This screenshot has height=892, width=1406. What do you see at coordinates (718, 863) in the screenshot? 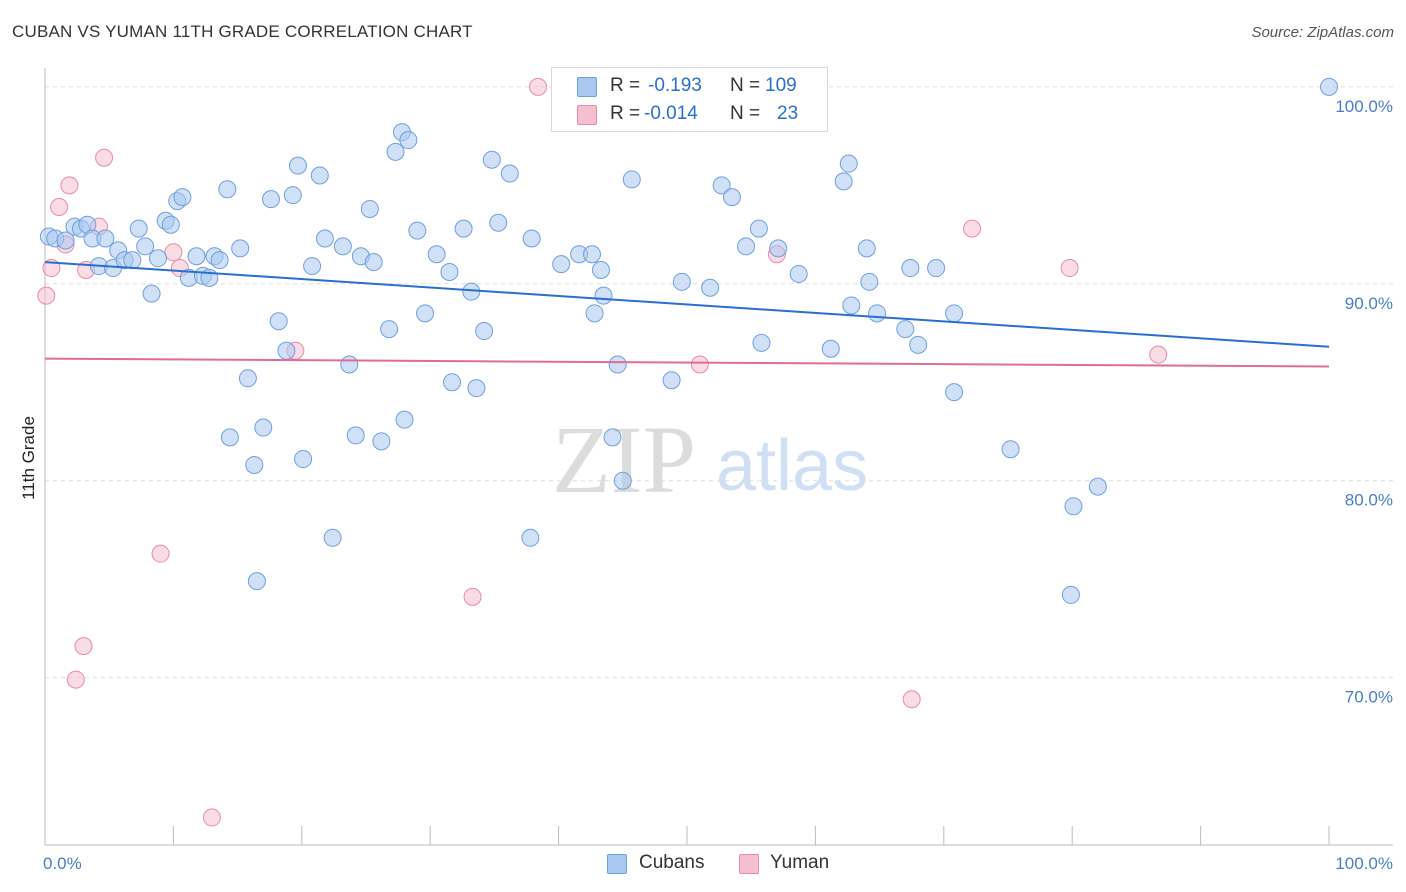
I see `x-tick-labels: 0.0% 100.0%` at bounding box center [718, 863].